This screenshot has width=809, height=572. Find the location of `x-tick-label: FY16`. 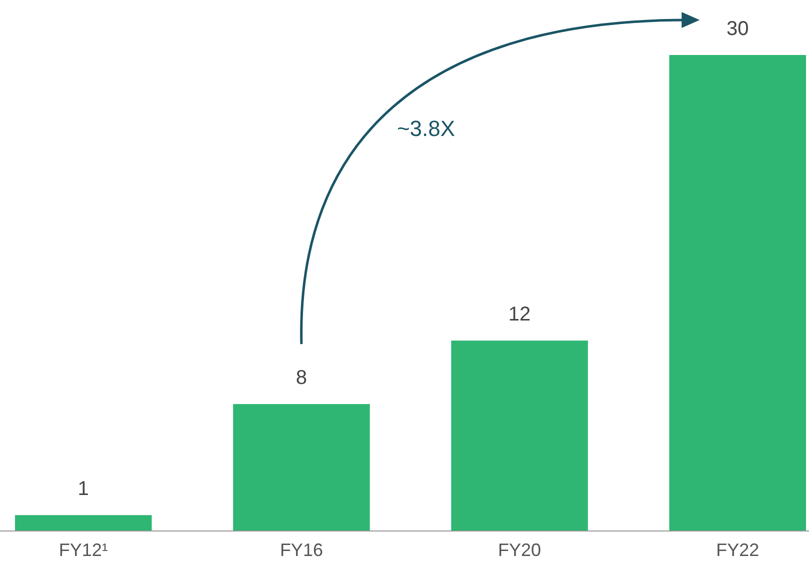

x-tick-label: FY16 is located at coordinates (301, 550).